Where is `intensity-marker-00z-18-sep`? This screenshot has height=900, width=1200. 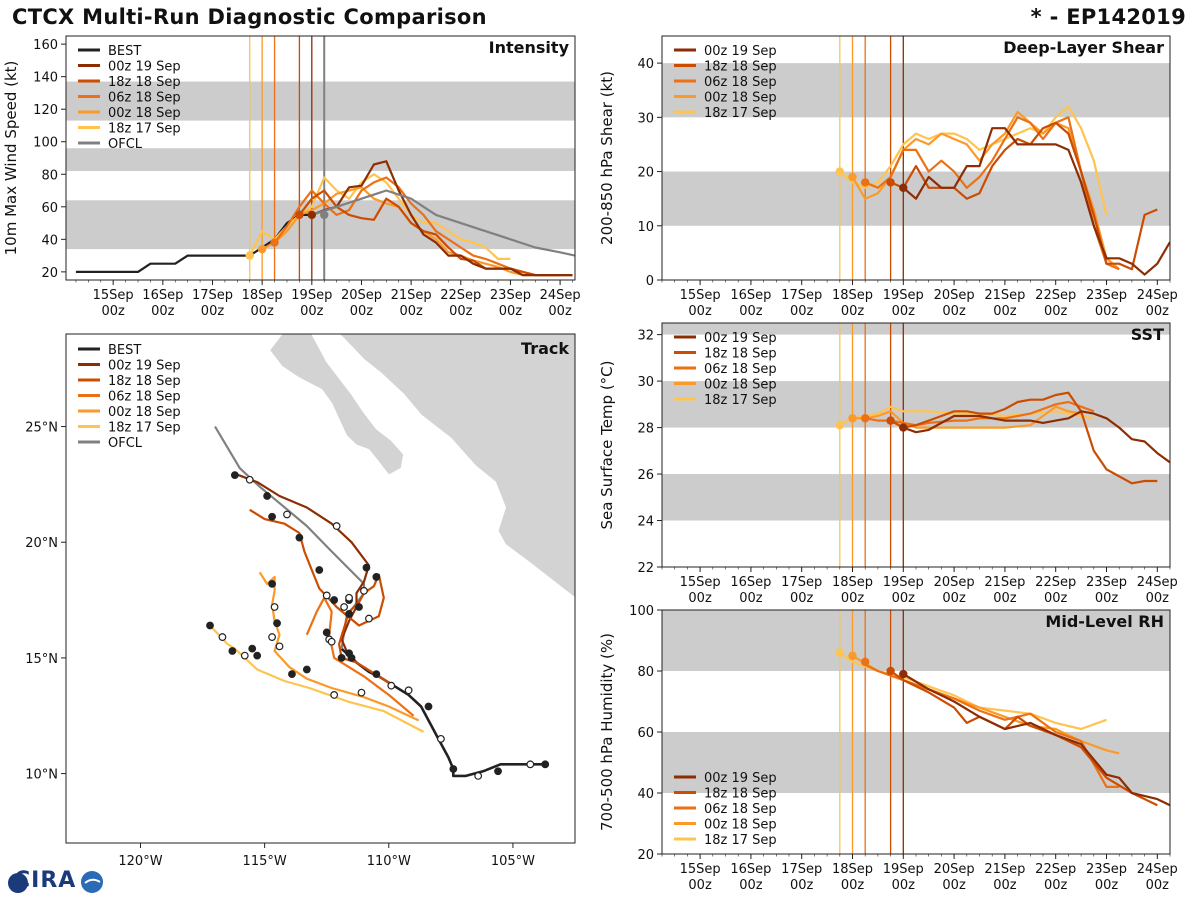
intensity-marker-00z-18-sep is located at coordinates (262, 249).